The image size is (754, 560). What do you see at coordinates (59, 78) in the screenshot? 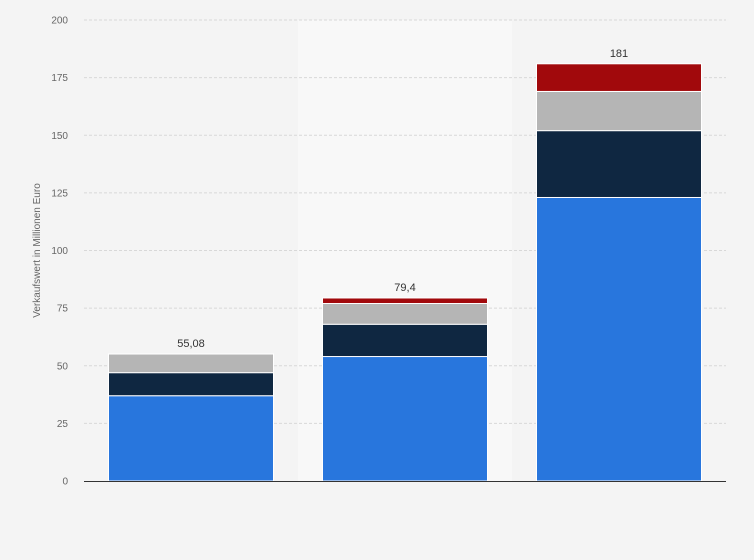
I see `y-tick-label: 175` at bounding box center [59, 78].